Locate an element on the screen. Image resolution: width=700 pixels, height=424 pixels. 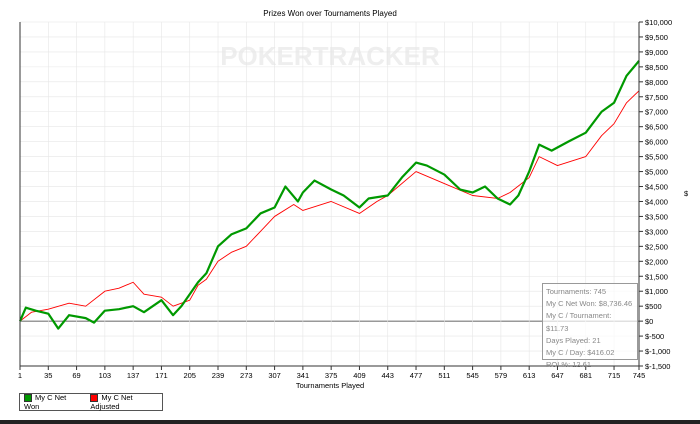
x-tick-label: 511 is located at coordinates (444, 375).